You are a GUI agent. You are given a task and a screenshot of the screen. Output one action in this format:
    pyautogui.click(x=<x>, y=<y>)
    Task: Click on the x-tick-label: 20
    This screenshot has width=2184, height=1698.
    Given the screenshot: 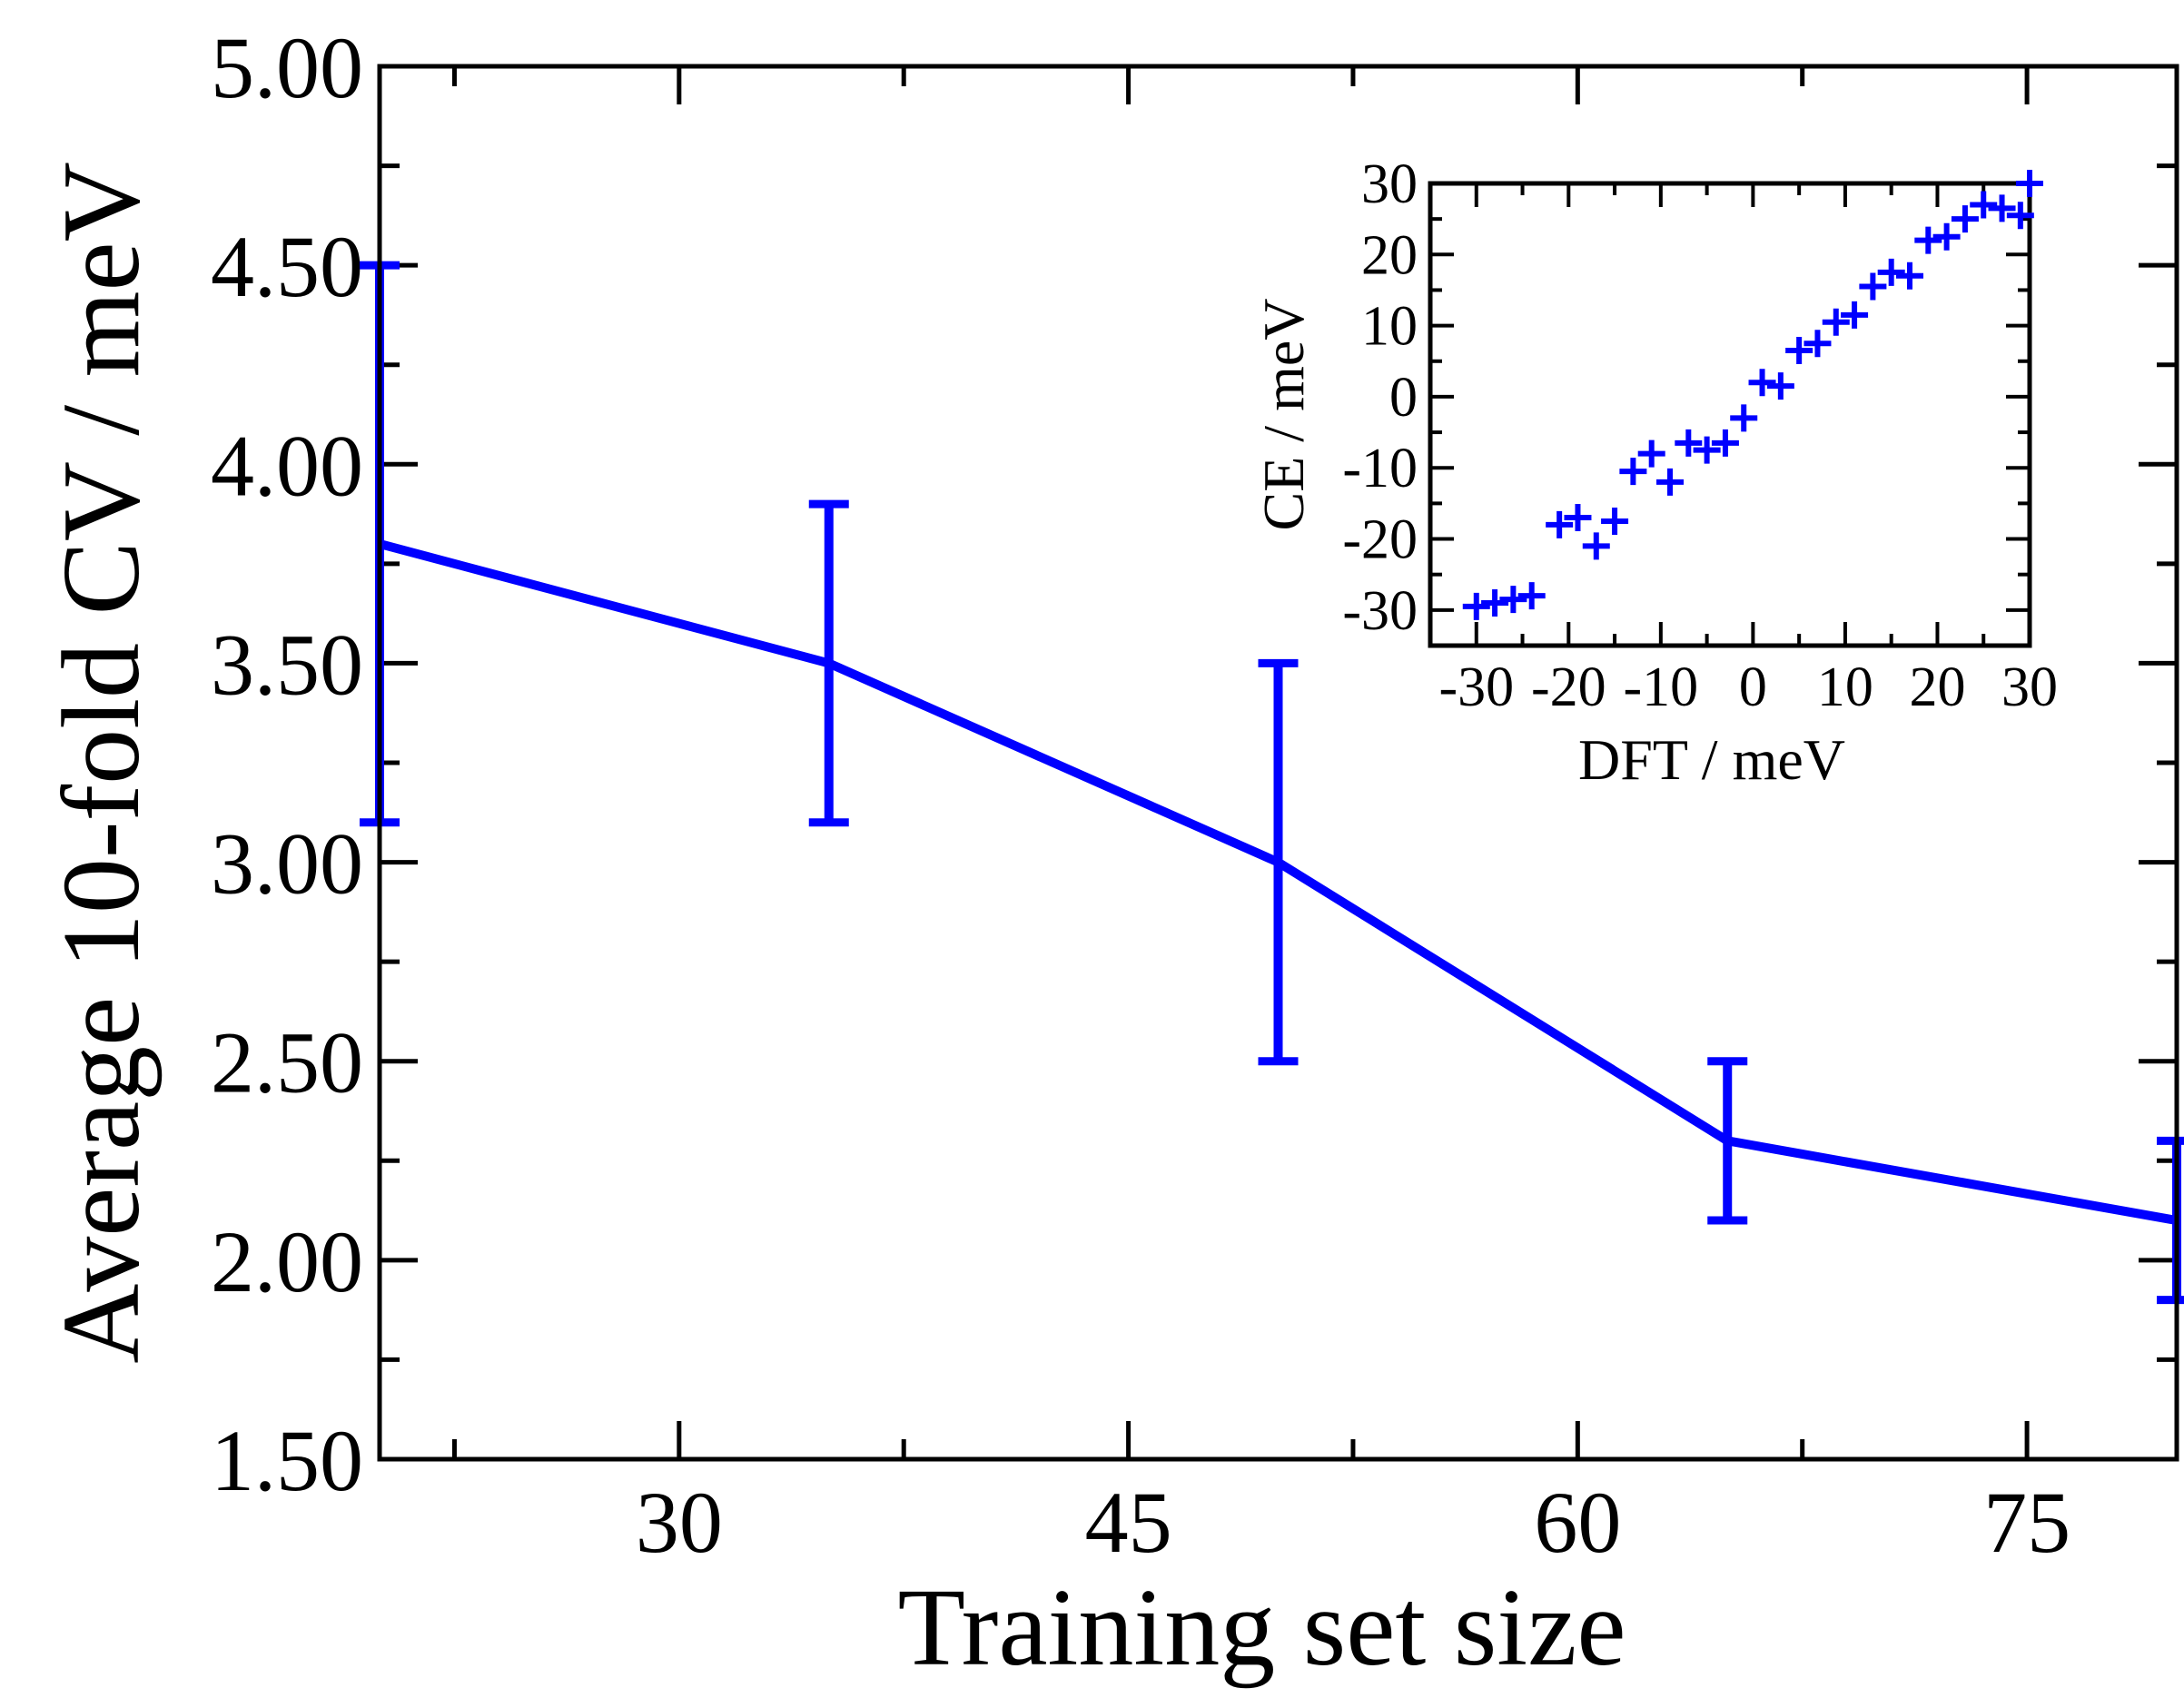 What is the action you would take?
    pyautogui.click(x=1937, y=687)
    